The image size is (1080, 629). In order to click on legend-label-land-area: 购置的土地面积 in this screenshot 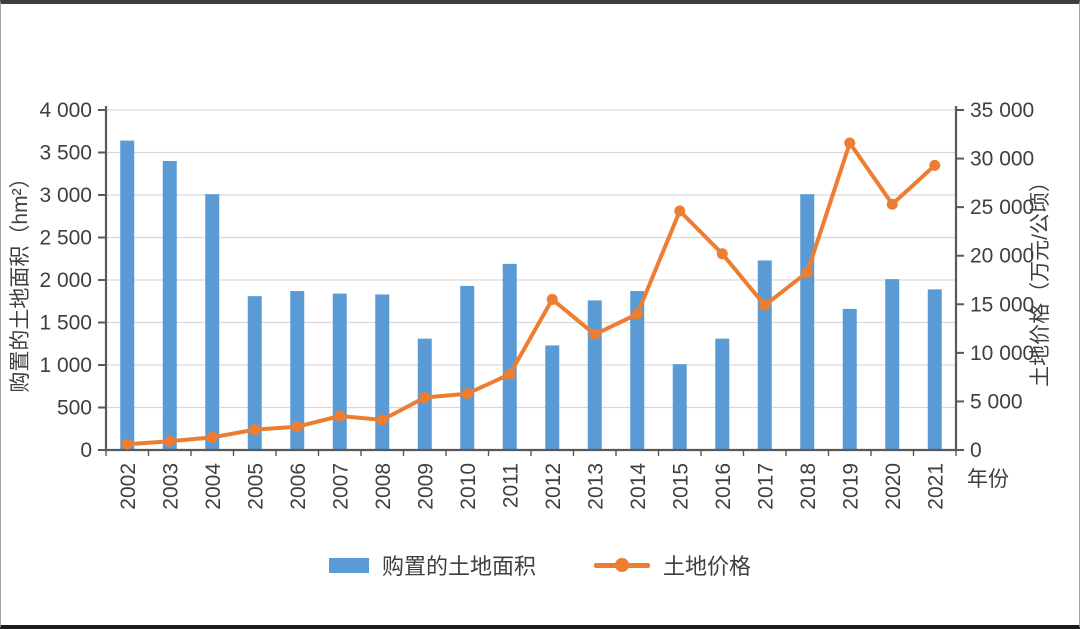, I will do `click(458, 566)`.